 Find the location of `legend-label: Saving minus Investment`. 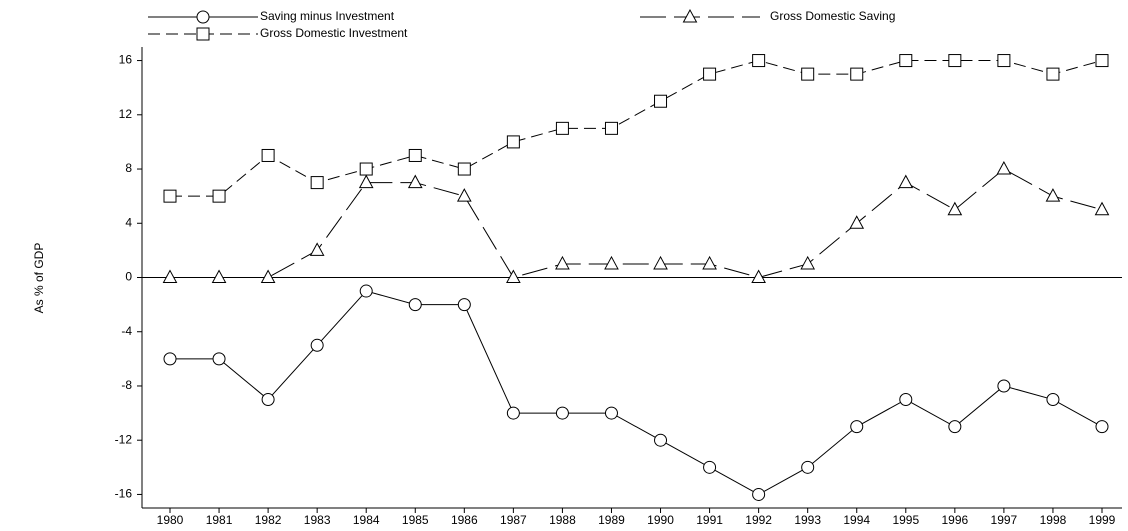

legend-label: Saving minus Investment is located at coordinates (327, 16).